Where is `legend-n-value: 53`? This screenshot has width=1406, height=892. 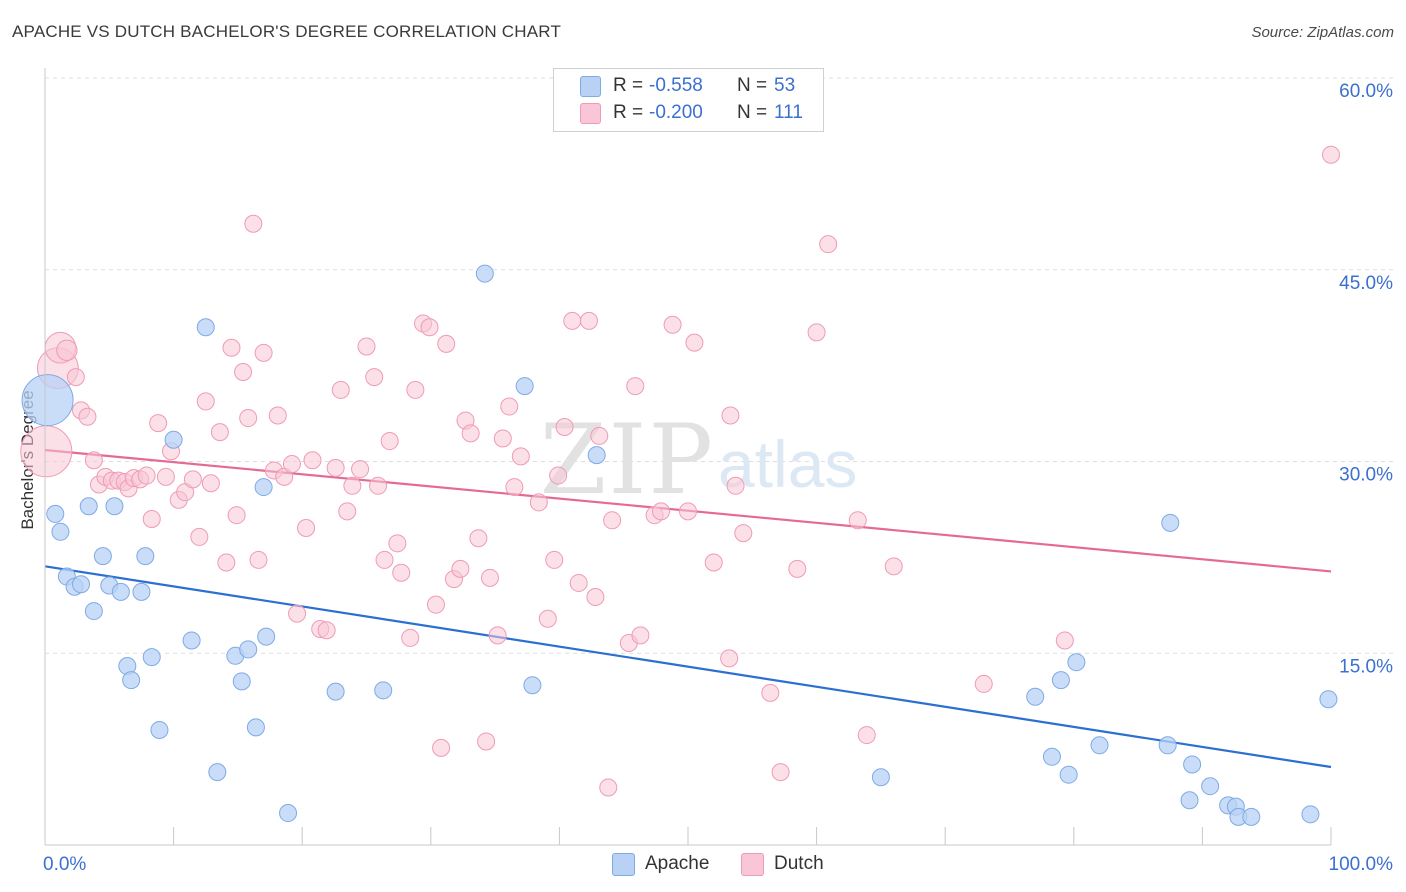 legend-n-value: 53 is located at coordinates (785, 85).